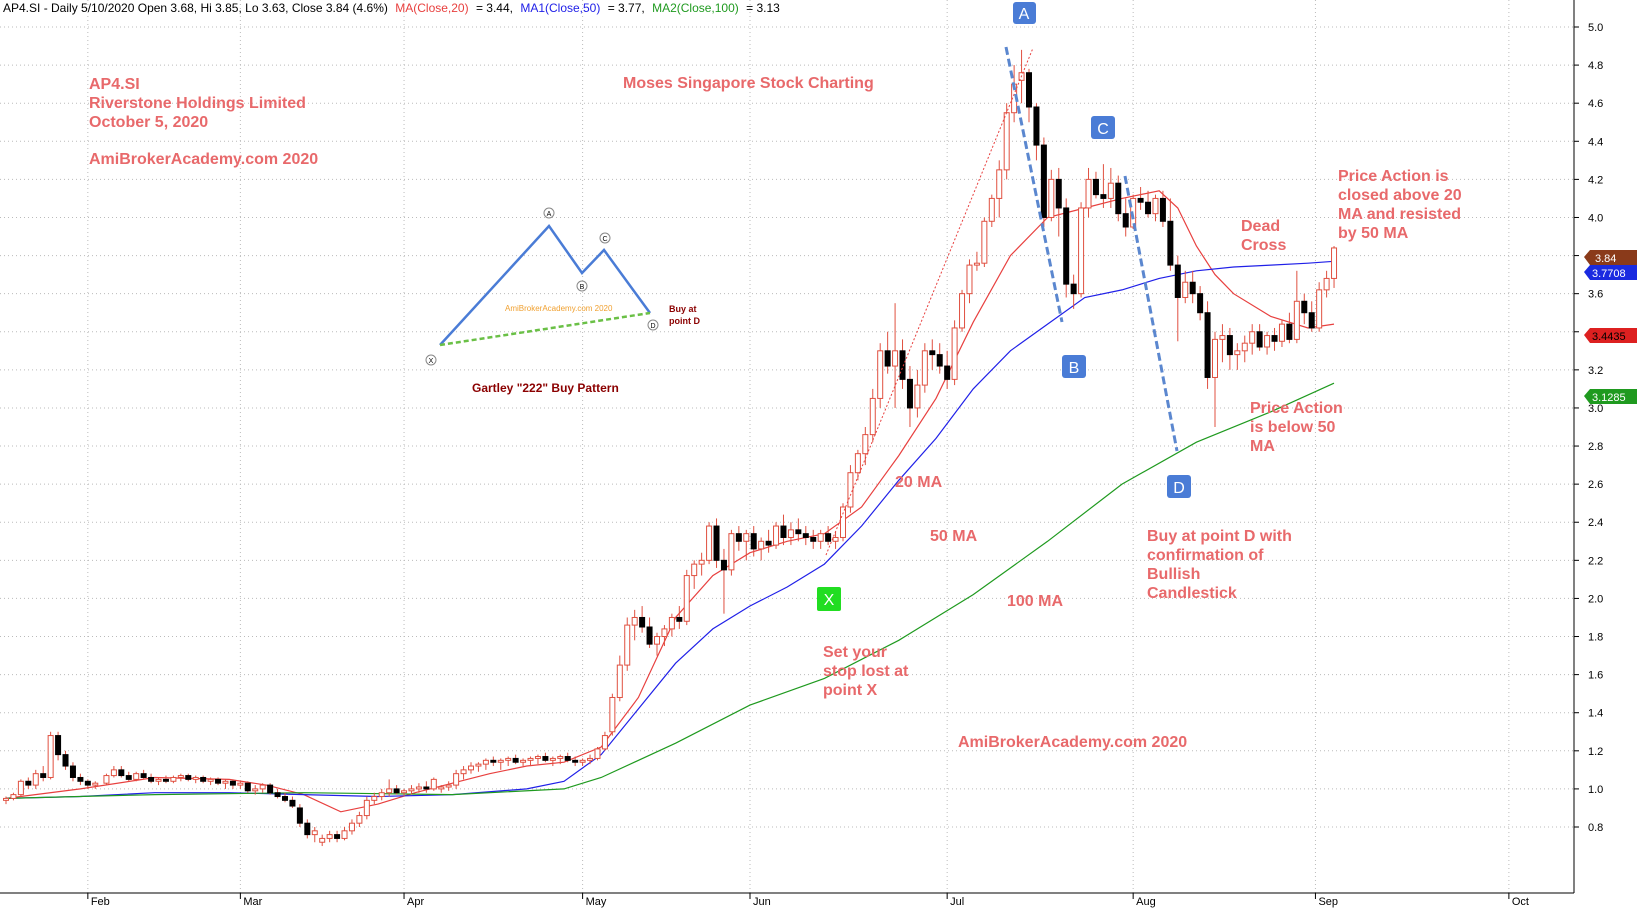 The width and height of the screenshot is (1637, 908). Describe the element at coordinates (1393, 176) in the screenshot. I see `pa-above-line1: Price Action is` at that location.